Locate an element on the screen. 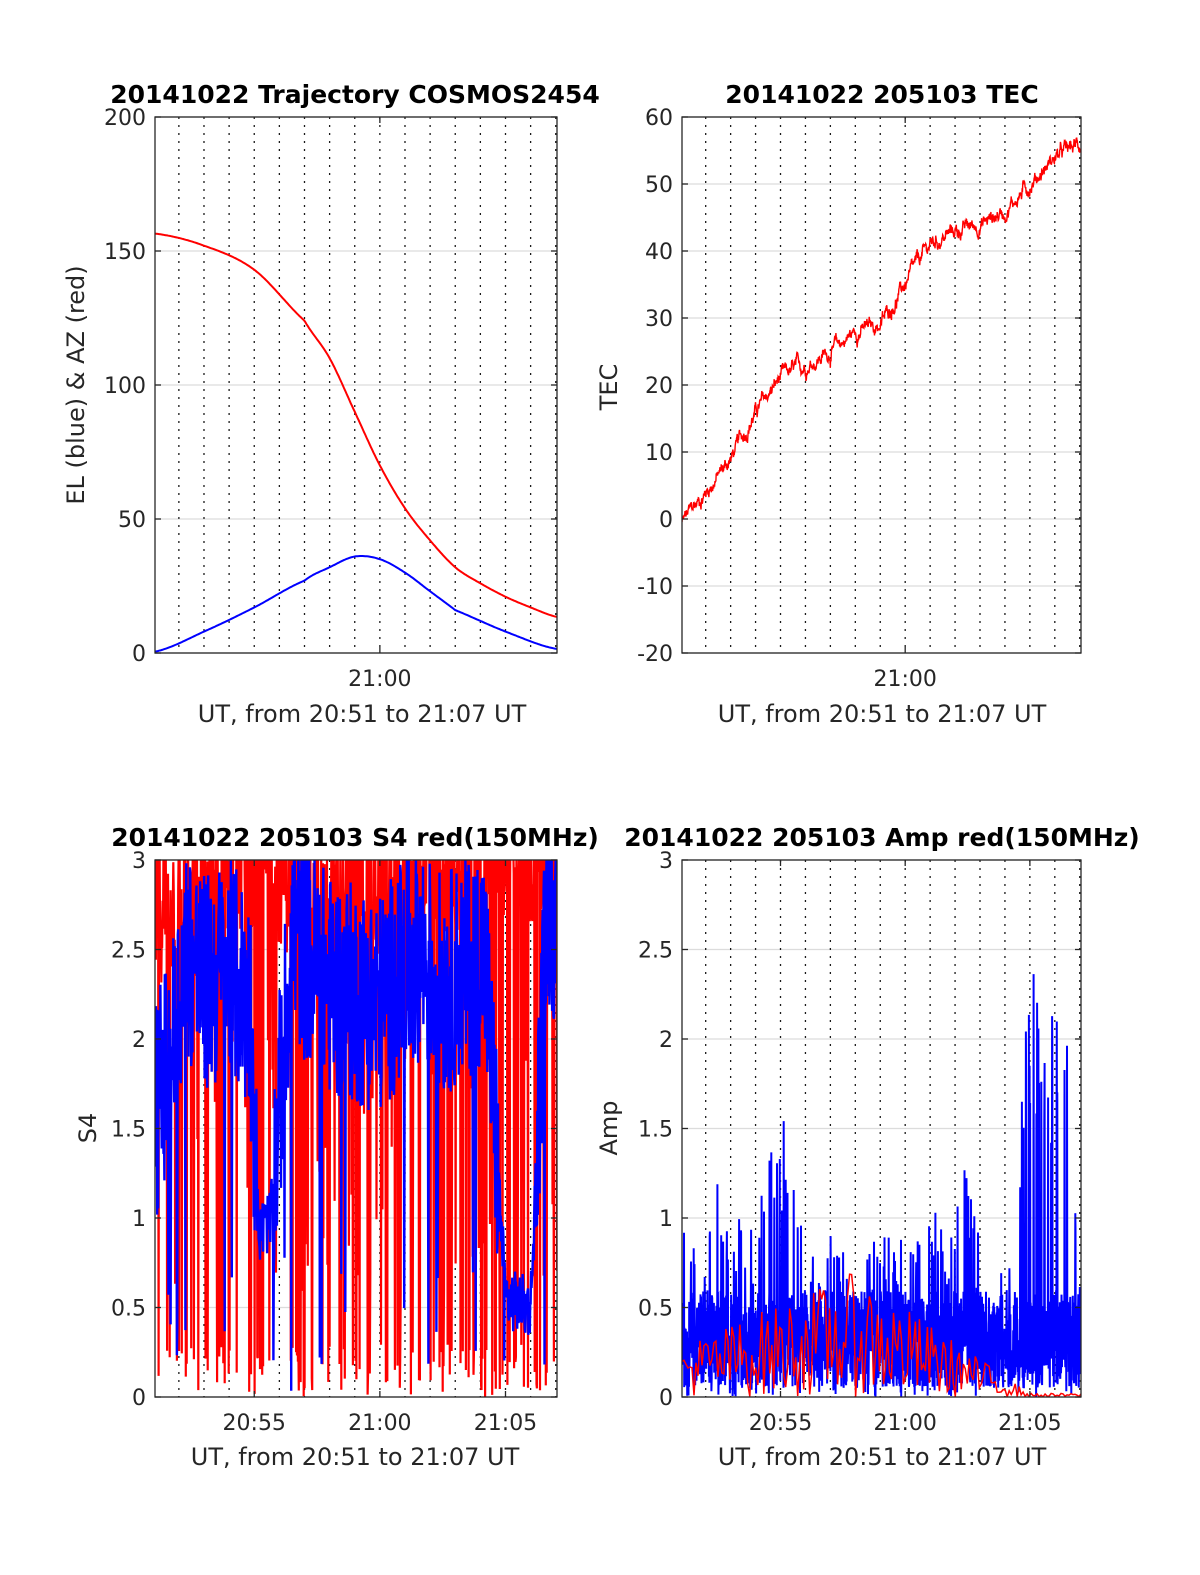 The width and height of the screenshot is (1200, 1575). amp-ylabel: Amp is located at coordinates (609, 1127).